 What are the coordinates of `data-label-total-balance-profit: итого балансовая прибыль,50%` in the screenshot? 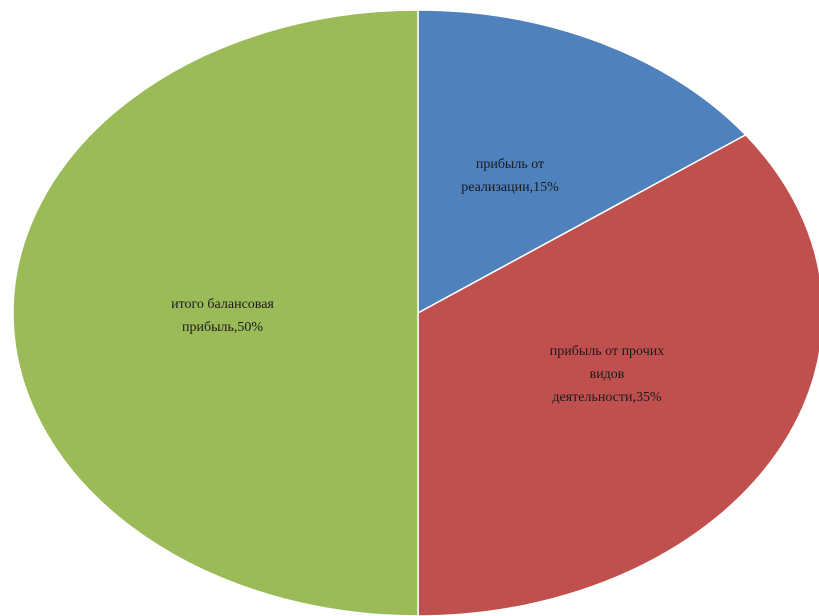 It's located at (222, 316).